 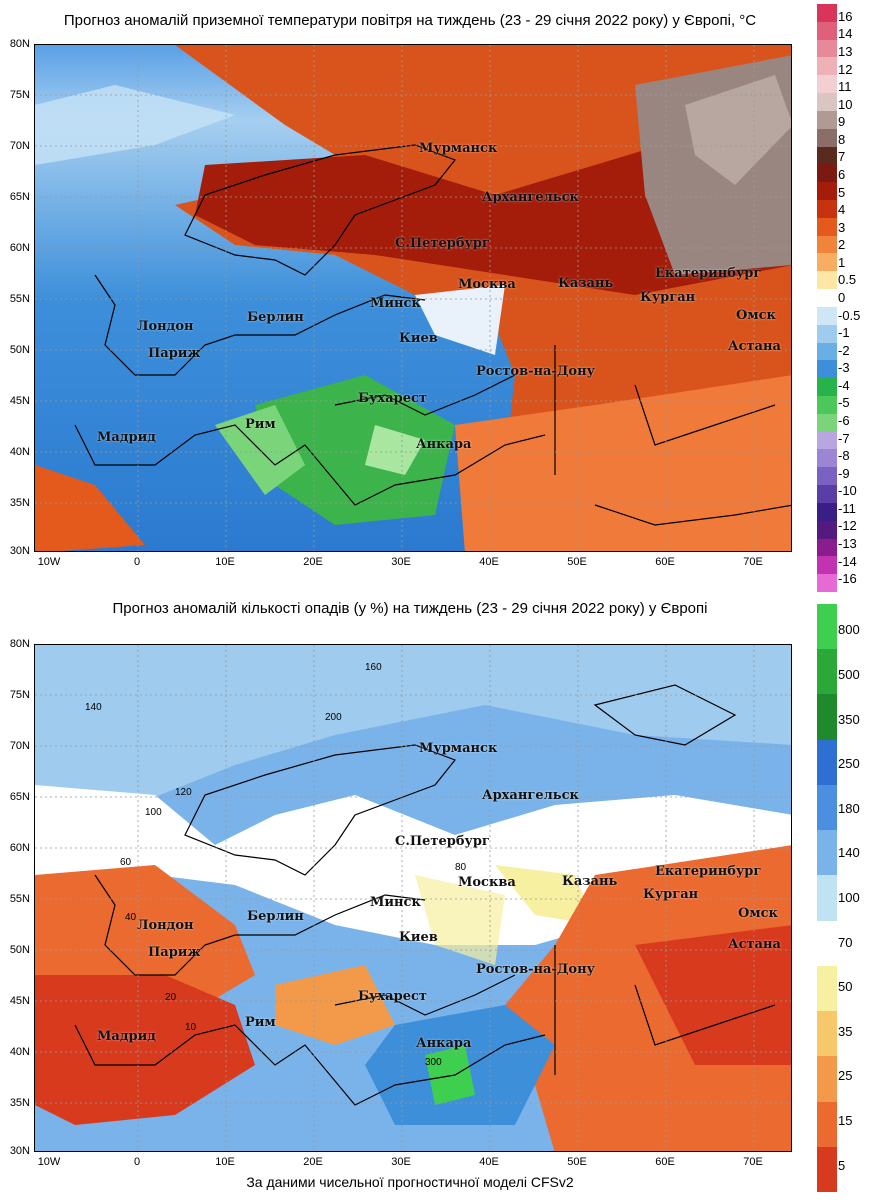 What do you see at coordinates (849, 853) in the screenshot?
I see `colorbar-label: 140` at bounding box center [849, 853].